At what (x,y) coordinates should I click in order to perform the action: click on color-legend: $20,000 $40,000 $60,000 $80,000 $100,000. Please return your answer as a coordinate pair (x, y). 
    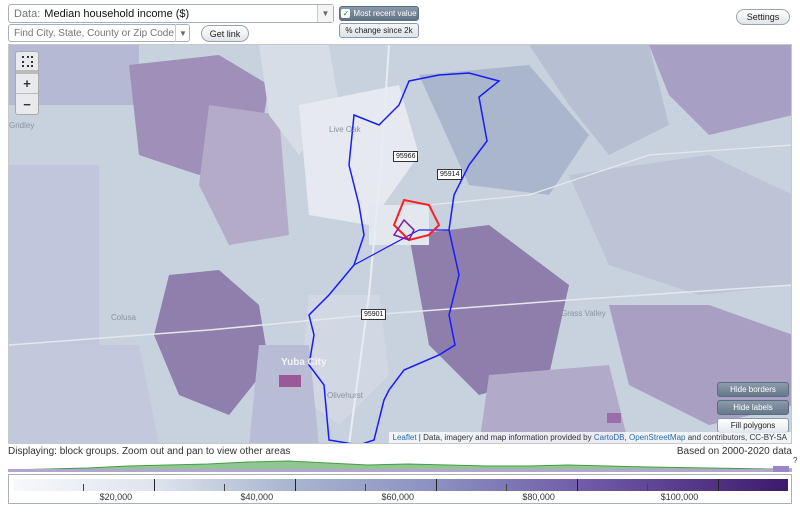
    Looking at the image, I should click on (400, 489).